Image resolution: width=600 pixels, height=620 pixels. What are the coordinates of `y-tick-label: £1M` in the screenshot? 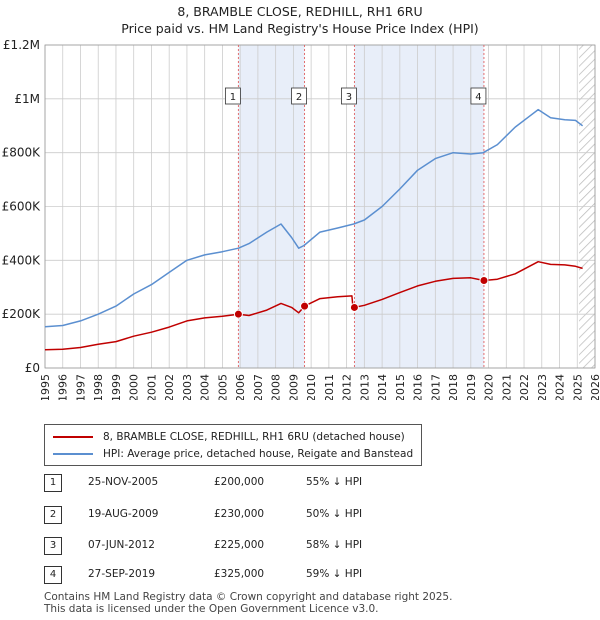 It's located at (27, 99).